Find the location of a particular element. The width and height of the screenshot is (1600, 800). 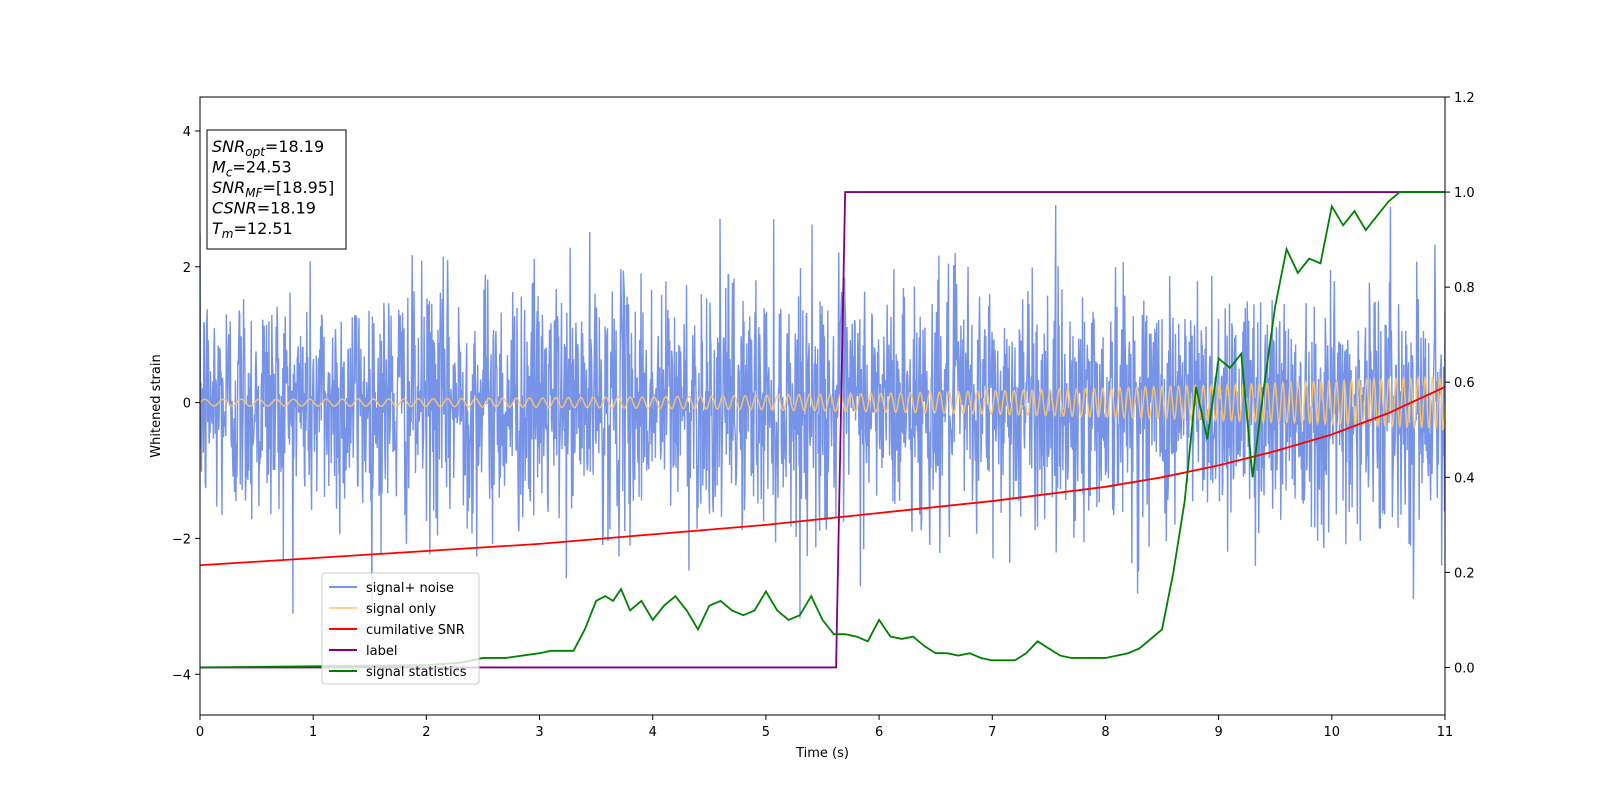

x-tick-label: 5 is located at coordinates (766, 732).